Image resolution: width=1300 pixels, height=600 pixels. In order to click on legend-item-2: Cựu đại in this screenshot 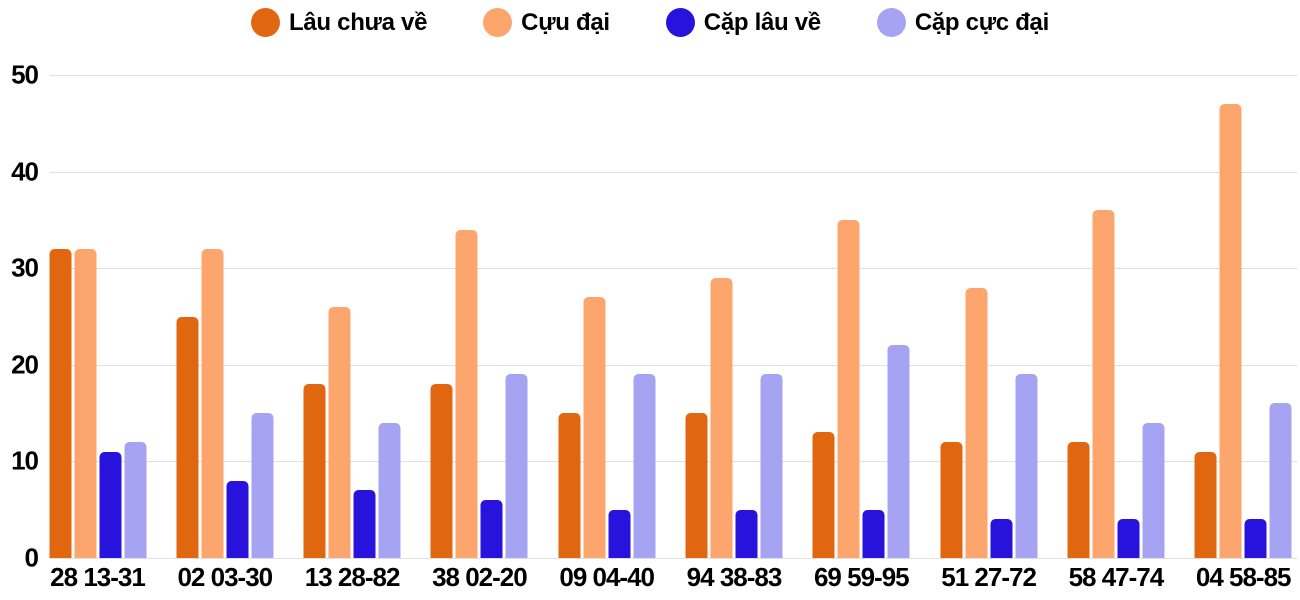, I will do `click(546, 22)`.